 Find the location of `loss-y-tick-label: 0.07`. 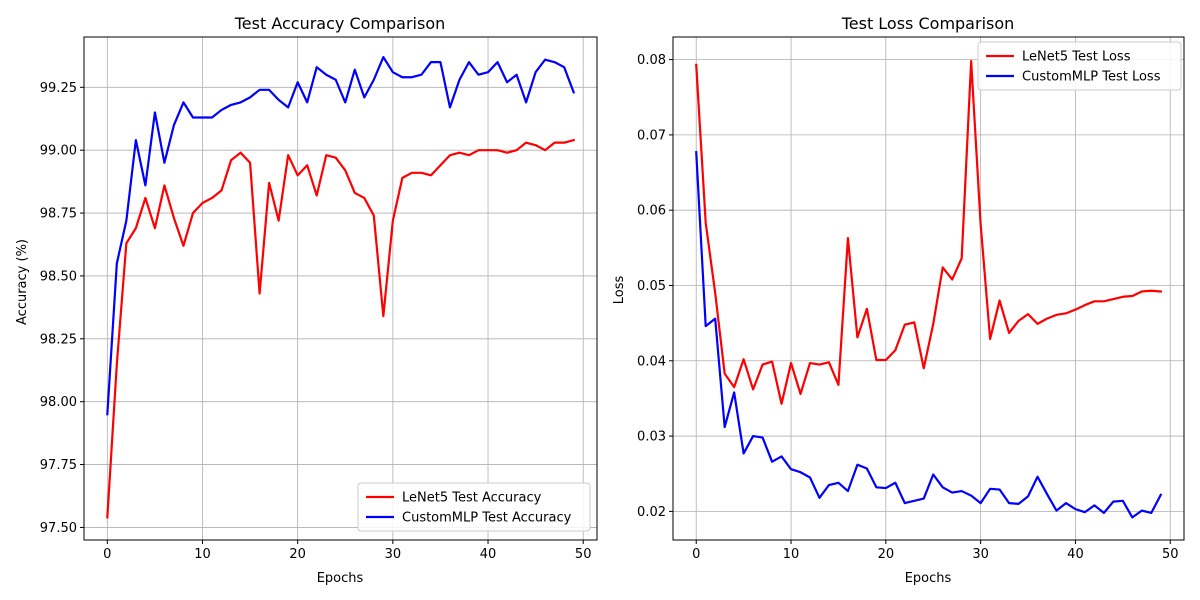

loss-y-tick-label: 0.07 is located at coordinates (651, 135).